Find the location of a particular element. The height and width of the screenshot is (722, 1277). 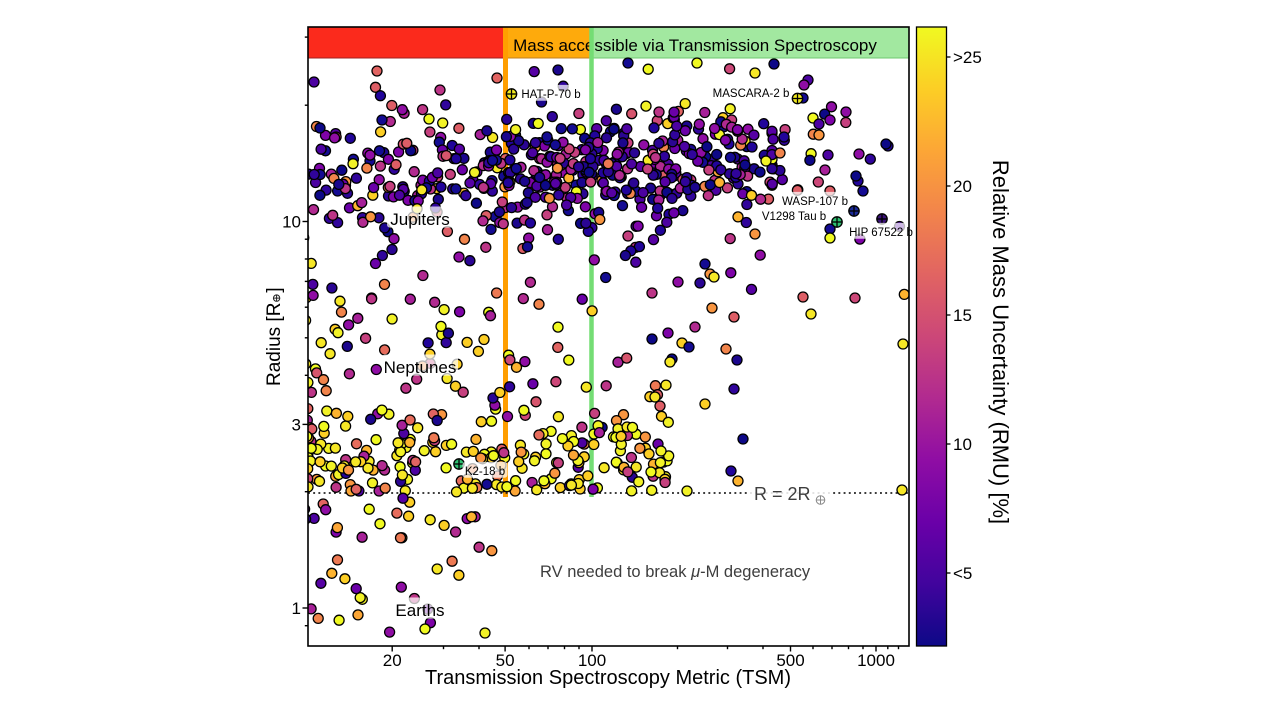

svg-text: HAT-P-70 b is located at coordinates (550, 95).